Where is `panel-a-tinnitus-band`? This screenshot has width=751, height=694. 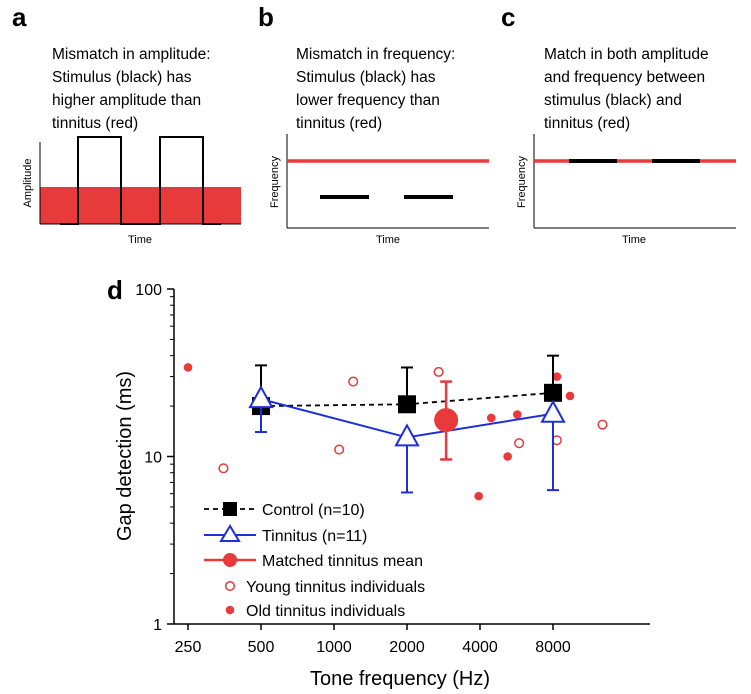 panel-a-tinnitus-band is located at coordinates (140, 205).